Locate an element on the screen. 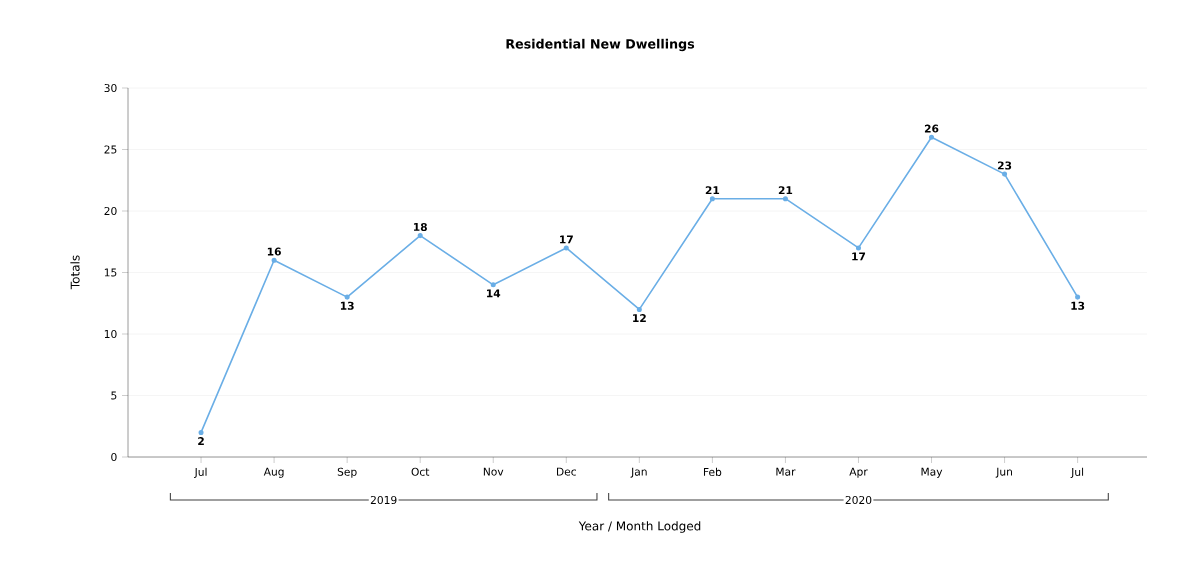 The height and width of the screenshot is (562, 1195). data-label: 18 is located at coordinates (420, 227).